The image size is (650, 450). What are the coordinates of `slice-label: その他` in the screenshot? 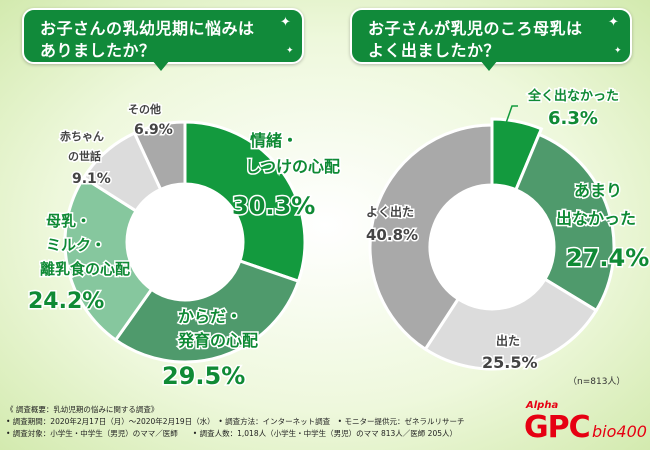 It's located at (144, 109).